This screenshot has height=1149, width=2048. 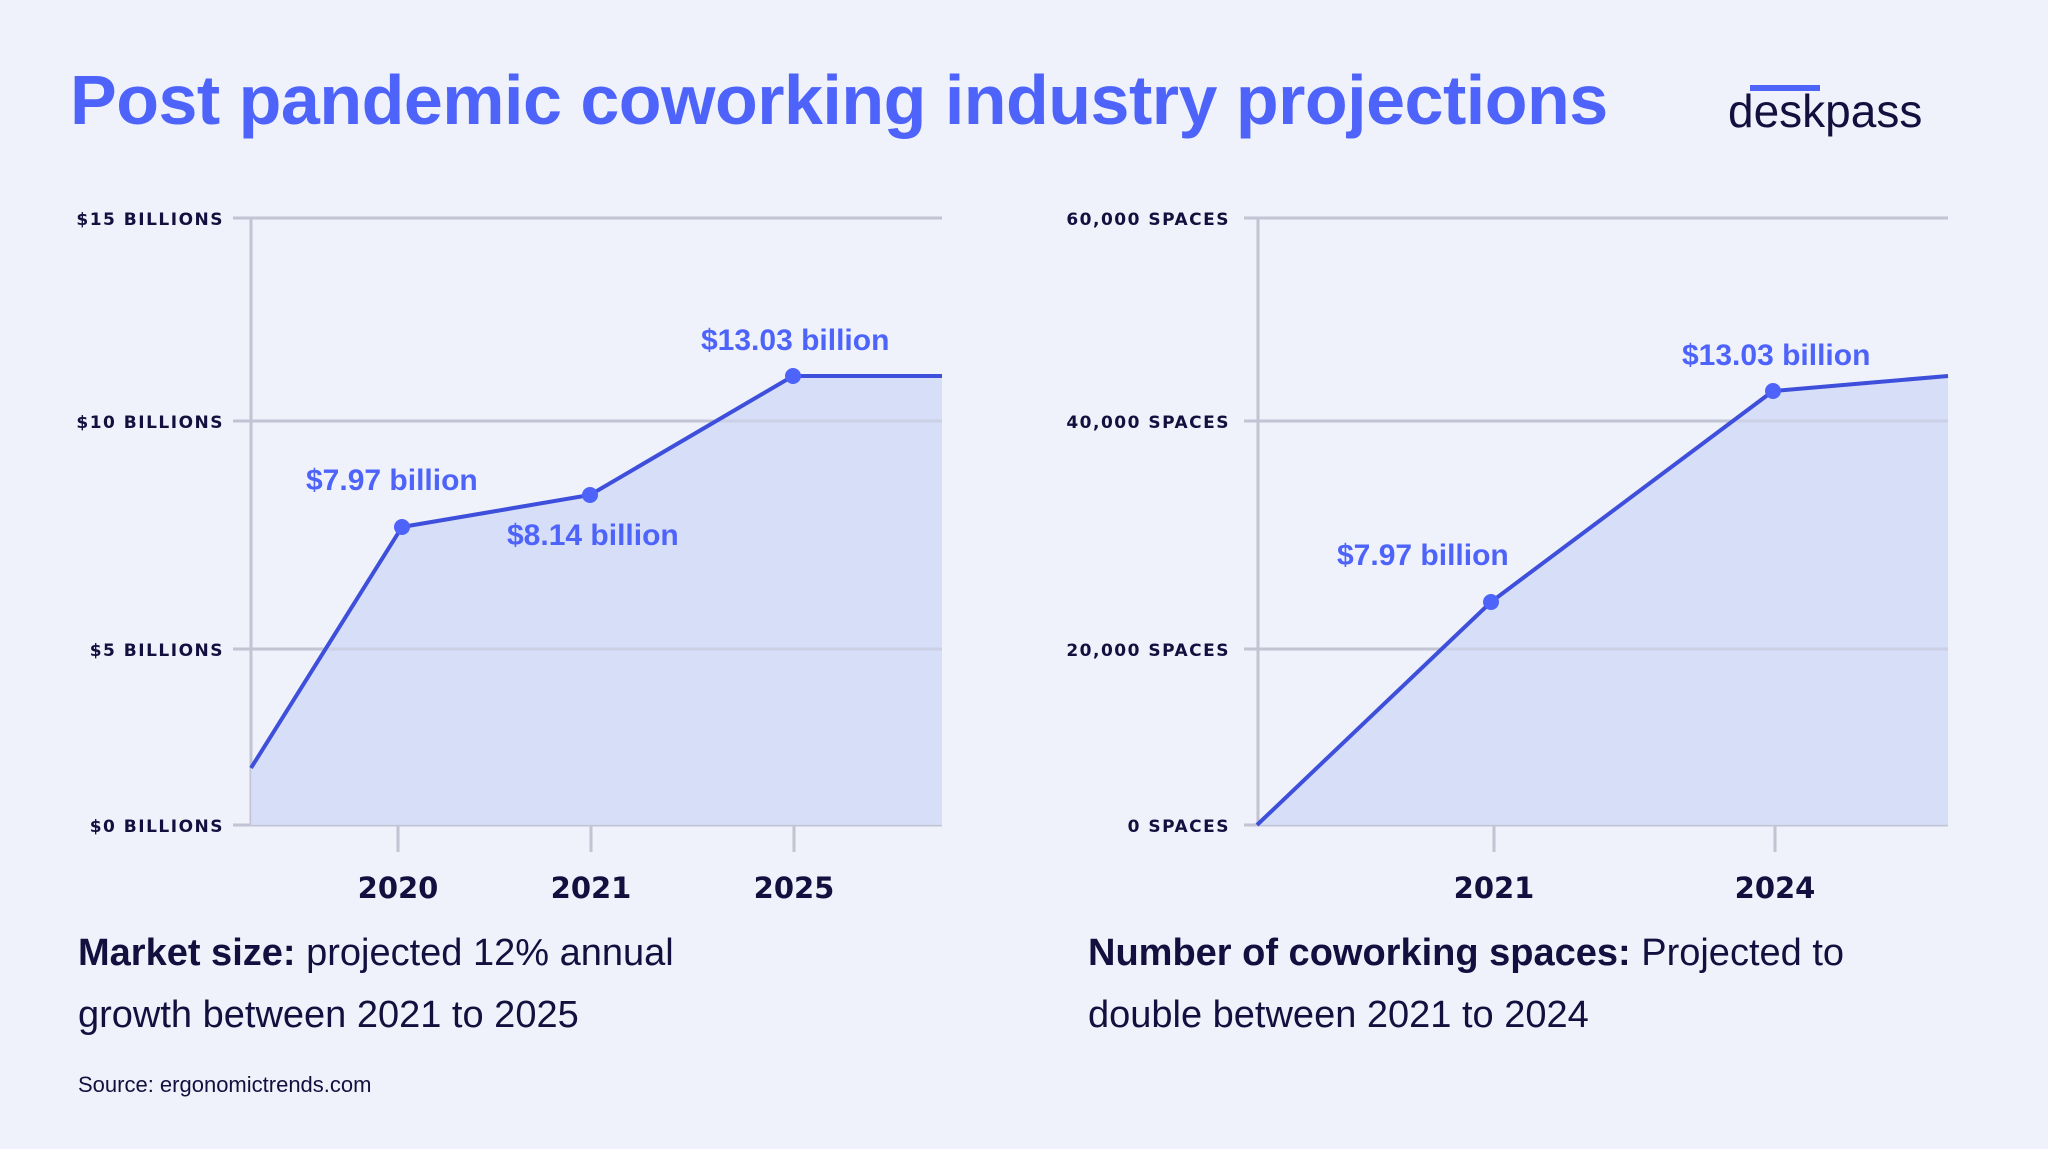 What do you see at coordinates (398, 888) in the screenshot?
I see `x-tick-2020: 2020` at bounding box center [398, 888].